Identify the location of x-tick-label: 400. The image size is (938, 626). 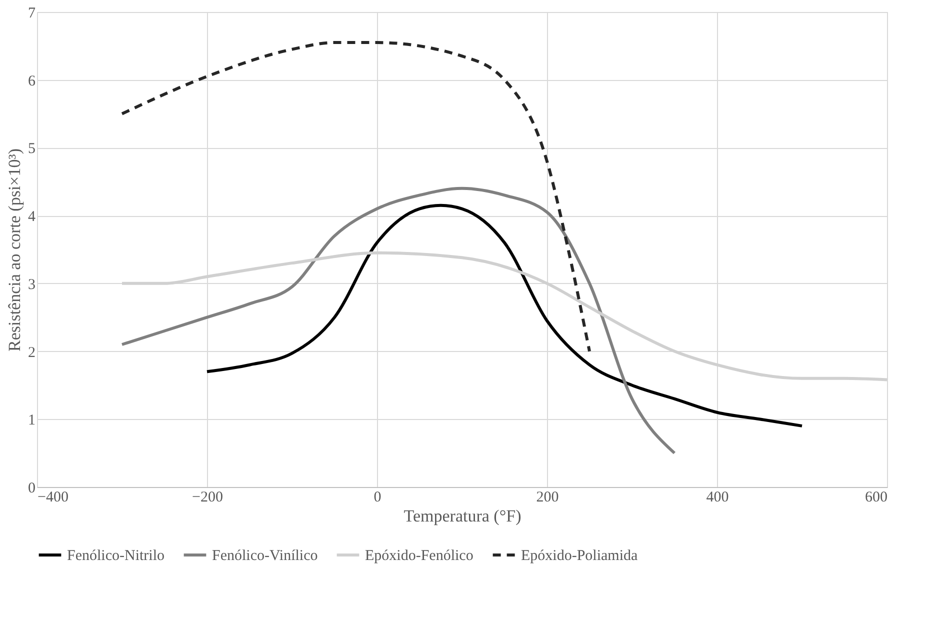
(717, 498).